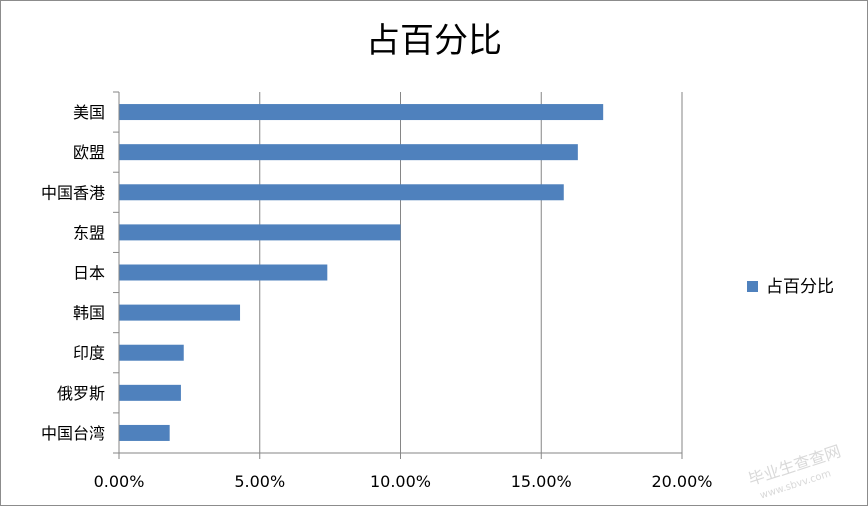 The width and height of the screenshot is (868, 507). I want to click on x-tick-label: 0.00%, so click(119, 481).